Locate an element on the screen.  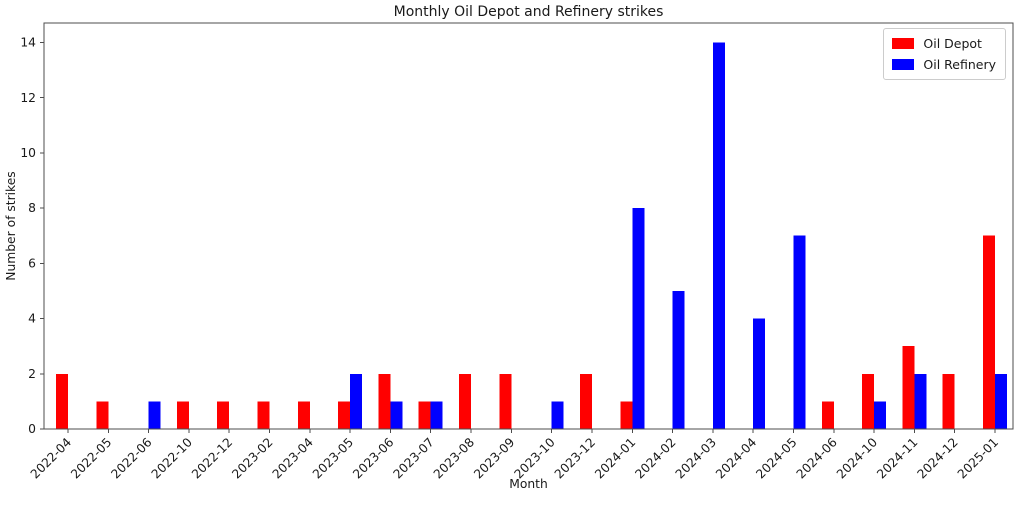
oil-depot-swatch-icon is located at coordinates (903, 43).